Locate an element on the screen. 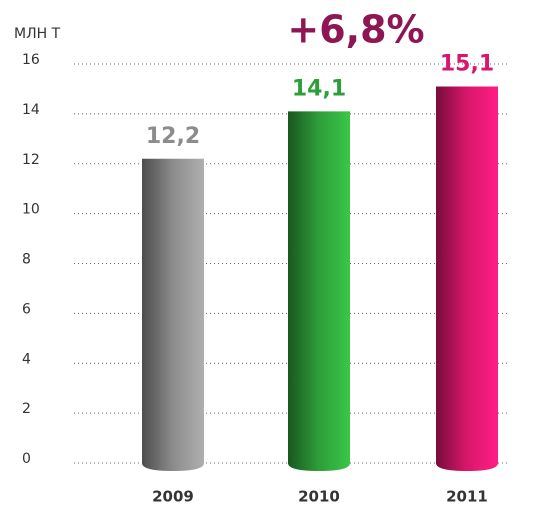 Image resolution: width=547 pixels, height=512 pixels. y-tick-label: 10 is located at coordinates (31, 210).